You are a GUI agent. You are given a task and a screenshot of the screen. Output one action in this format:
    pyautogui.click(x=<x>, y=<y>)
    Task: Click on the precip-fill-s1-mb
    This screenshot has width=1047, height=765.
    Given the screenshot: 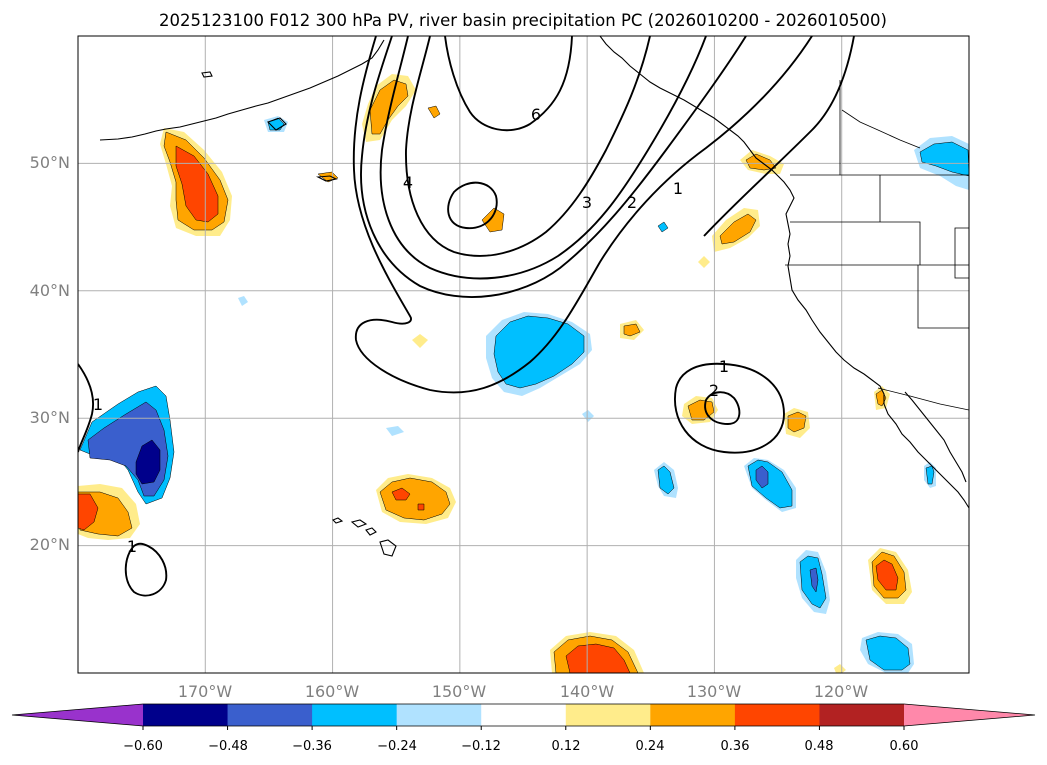 What is the action you would take?
    pyautogui.click(x=814, y=580)
    